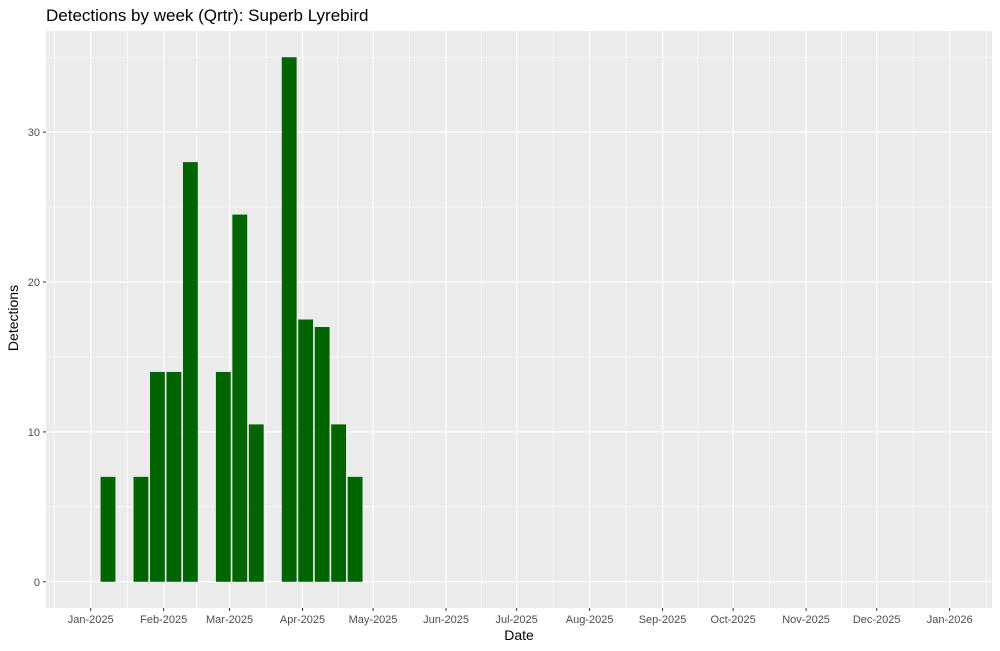 This screenshot has height=651, width=1000. What do you see at coordinates (877, 620) in the screenshot?
I see `x-tick-label: Dec-2025` at bounding box center [877, 620].